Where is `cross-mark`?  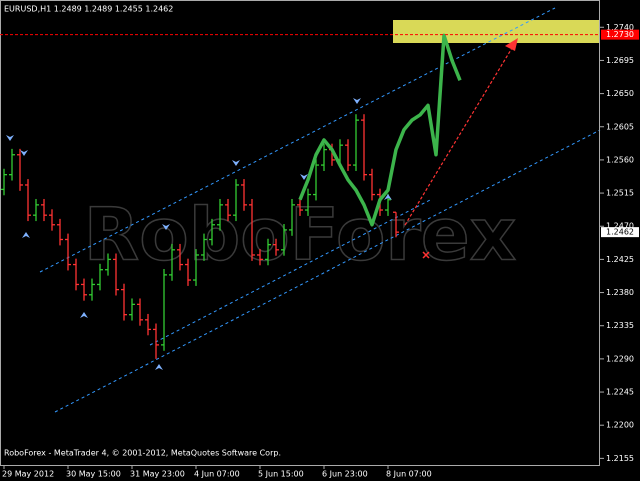 cross-mark is located at coordinates (426, 255).